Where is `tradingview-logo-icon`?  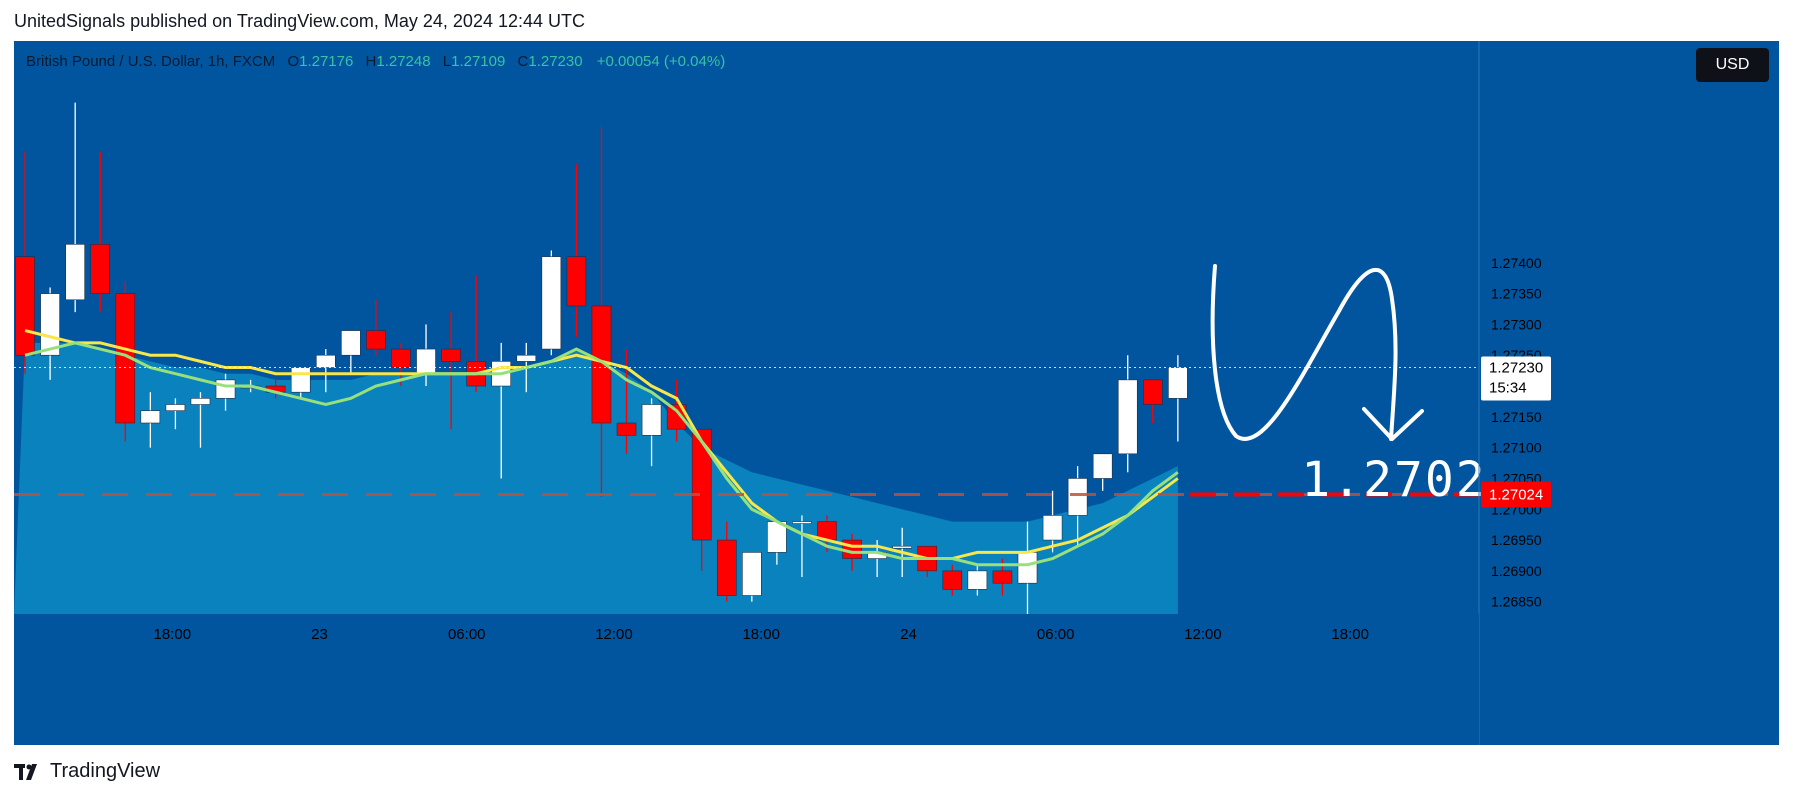
tradingview-logo-icon is located at coordinates (25, 771).